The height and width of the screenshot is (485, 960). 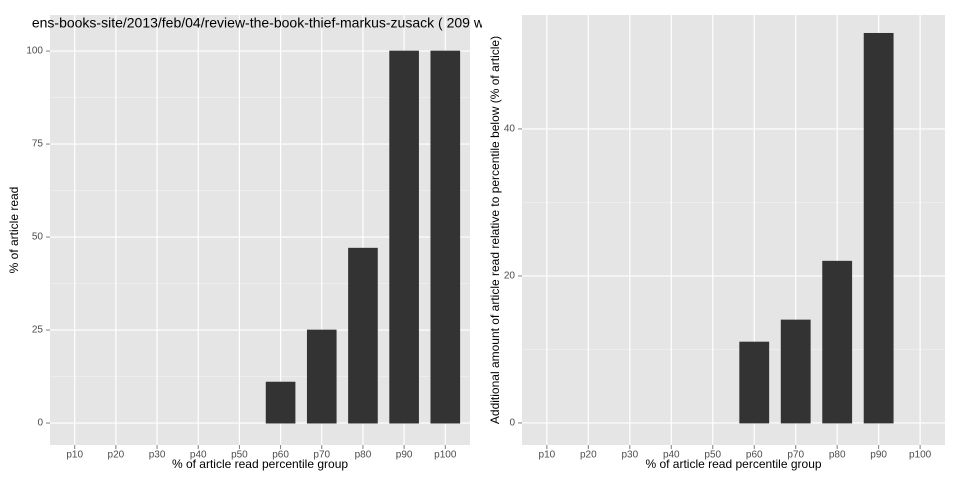 I want to click on y-tick-label: 25, so click(x=38, y=330).